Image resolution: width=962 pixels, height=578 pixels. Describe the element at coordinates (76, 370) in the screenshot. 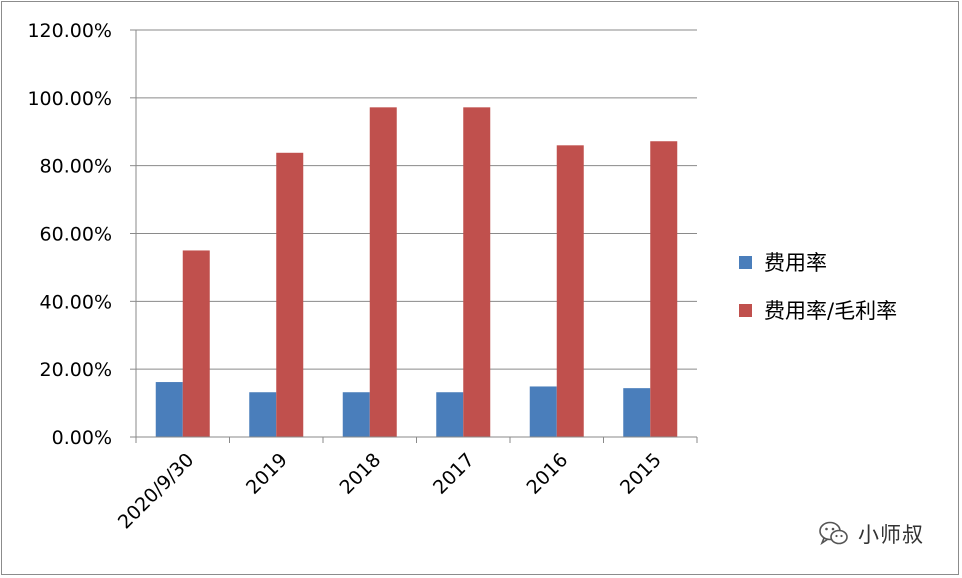

I see `y-tick-label: 20.00%` at that location.